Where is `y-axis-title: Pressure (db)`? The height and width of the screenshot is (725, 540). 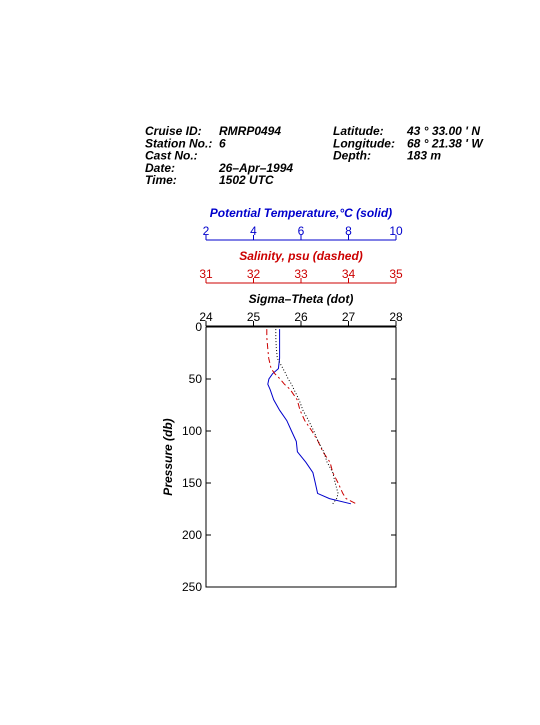 y-axis-title: Pressure (db) is located at coordinates (168, 456).